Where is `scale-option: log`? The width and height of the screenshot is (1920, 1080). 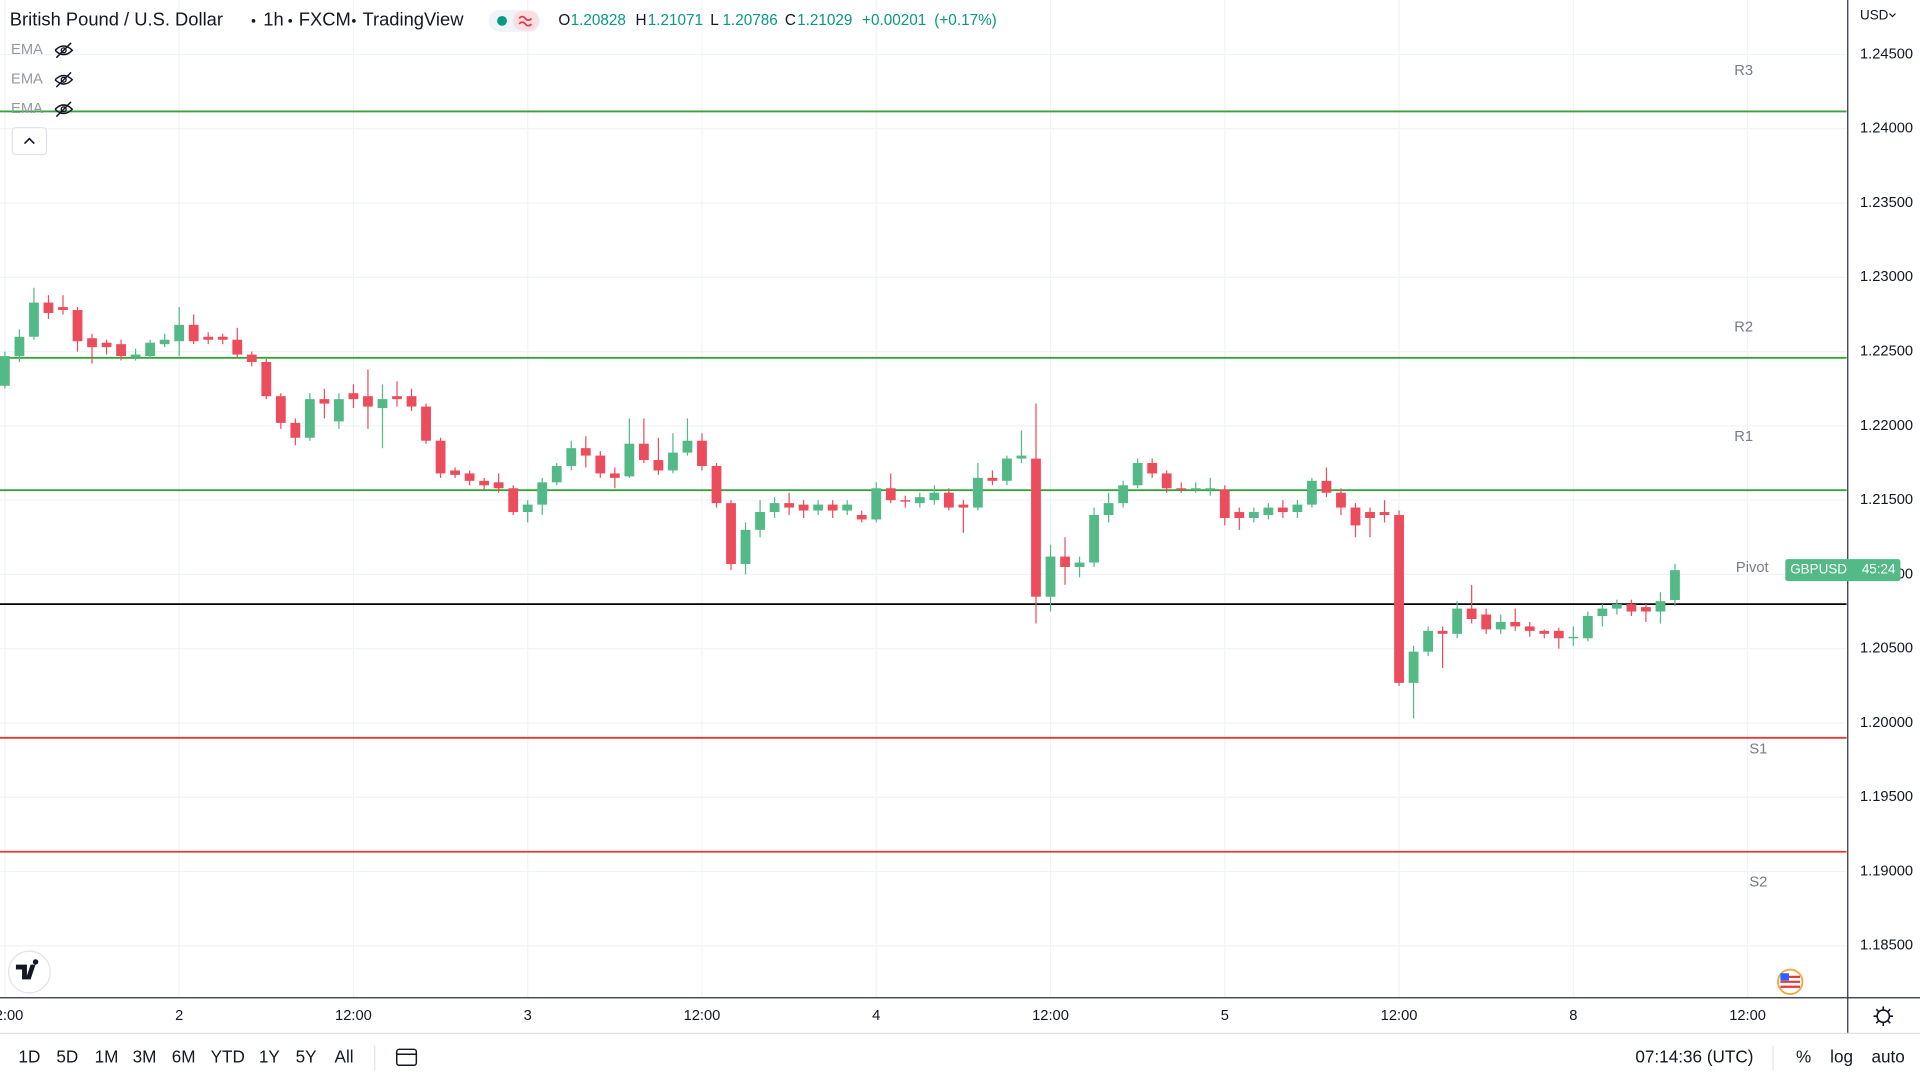 scale-option: log is located at coordinates (1841, 1056).